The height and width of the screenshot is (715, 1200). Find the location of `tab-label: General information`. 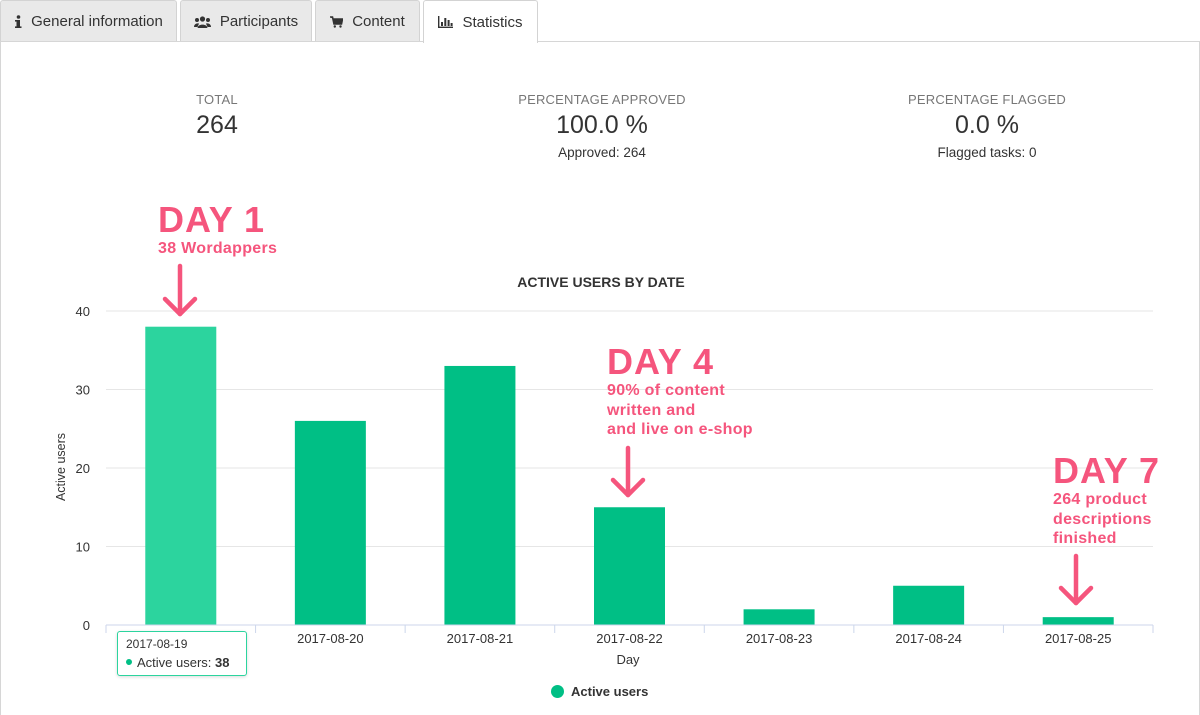

tab-label: General information is located at coordinates (97, 21).